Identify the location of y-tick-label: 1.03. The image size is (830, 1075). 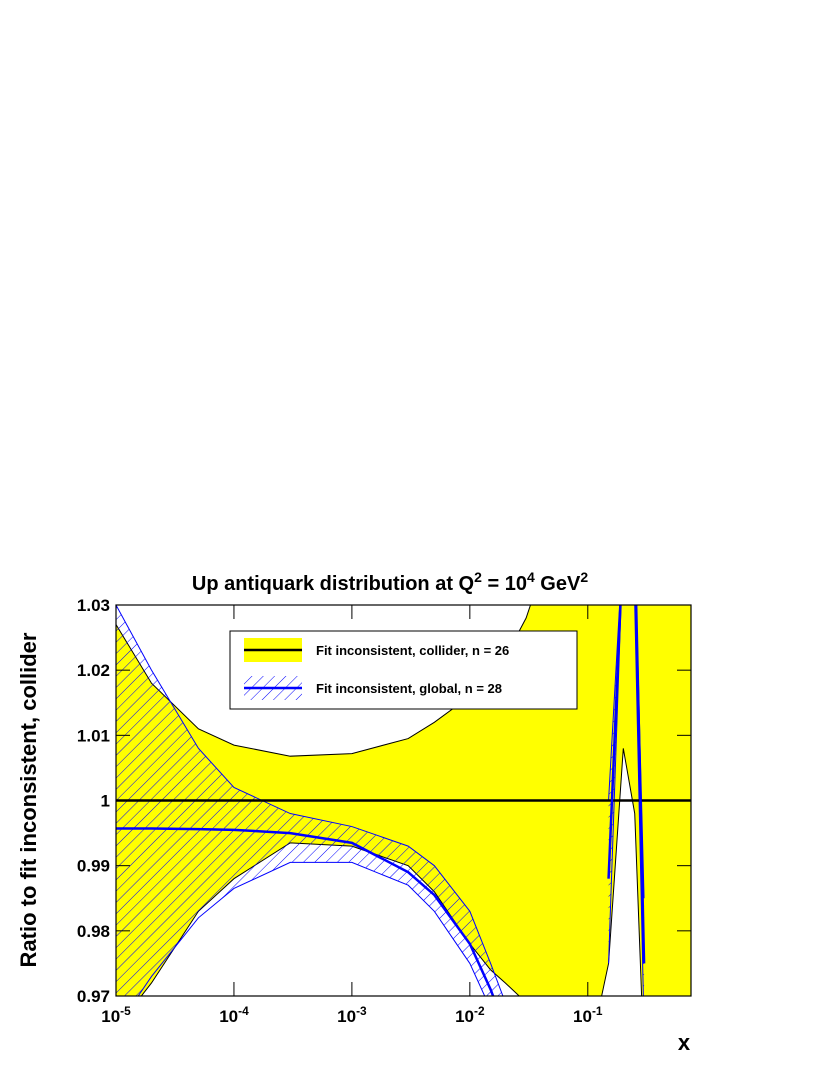
(93, 605).